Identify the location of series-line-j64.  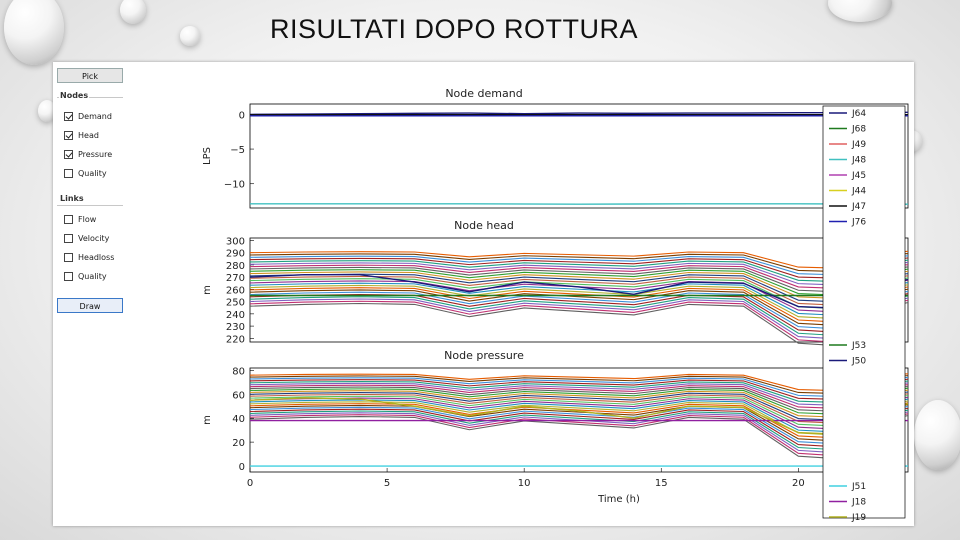
(579, 113).